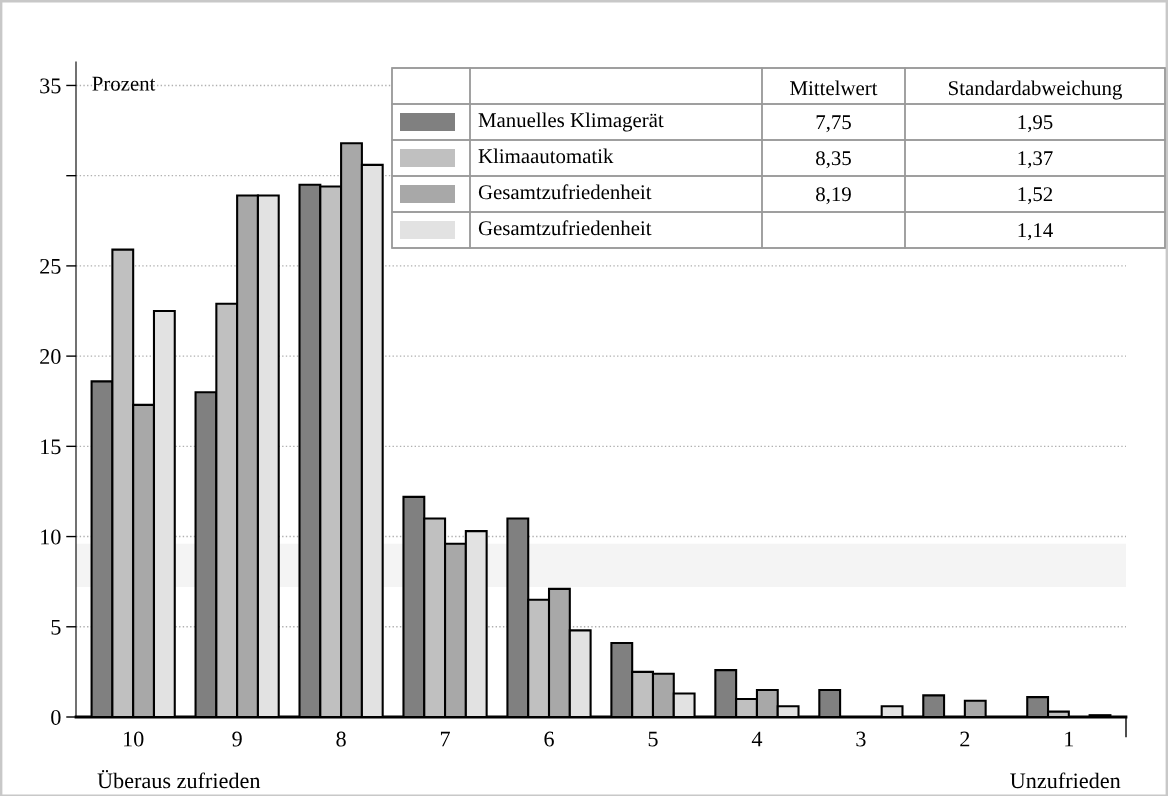 Image resolution: width=1168 pixels, height=796 pixels. I want to click on x-tick-label: 2, so click(965, 739).